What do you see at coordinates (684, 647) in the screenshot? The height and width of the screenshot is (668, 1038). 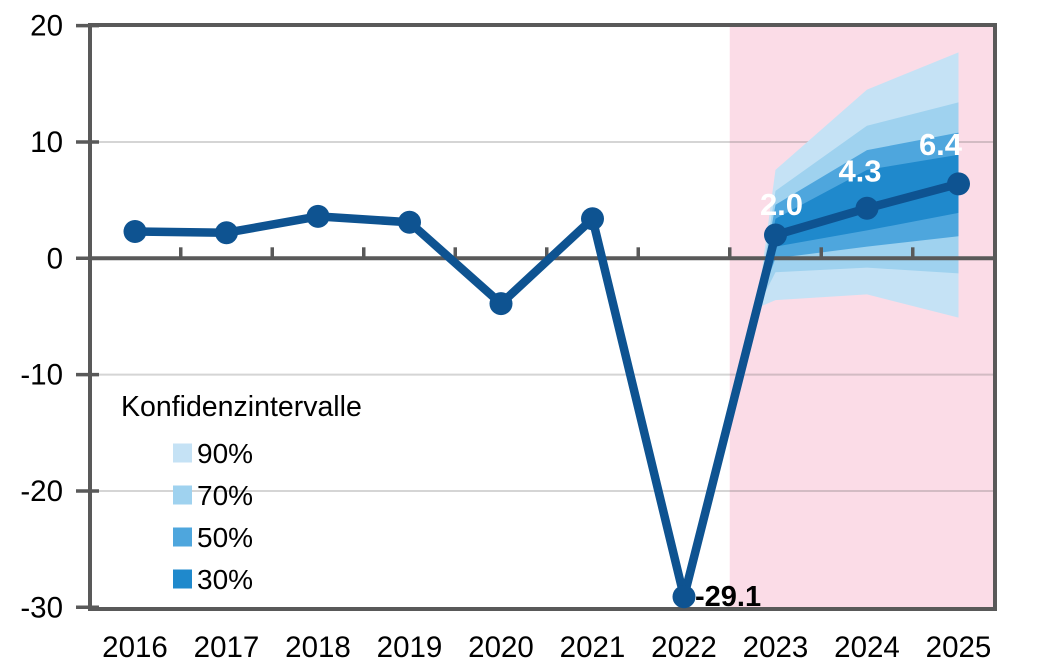 I see `x-axis-label-2022: 2022` at bounding box center [684, 647].